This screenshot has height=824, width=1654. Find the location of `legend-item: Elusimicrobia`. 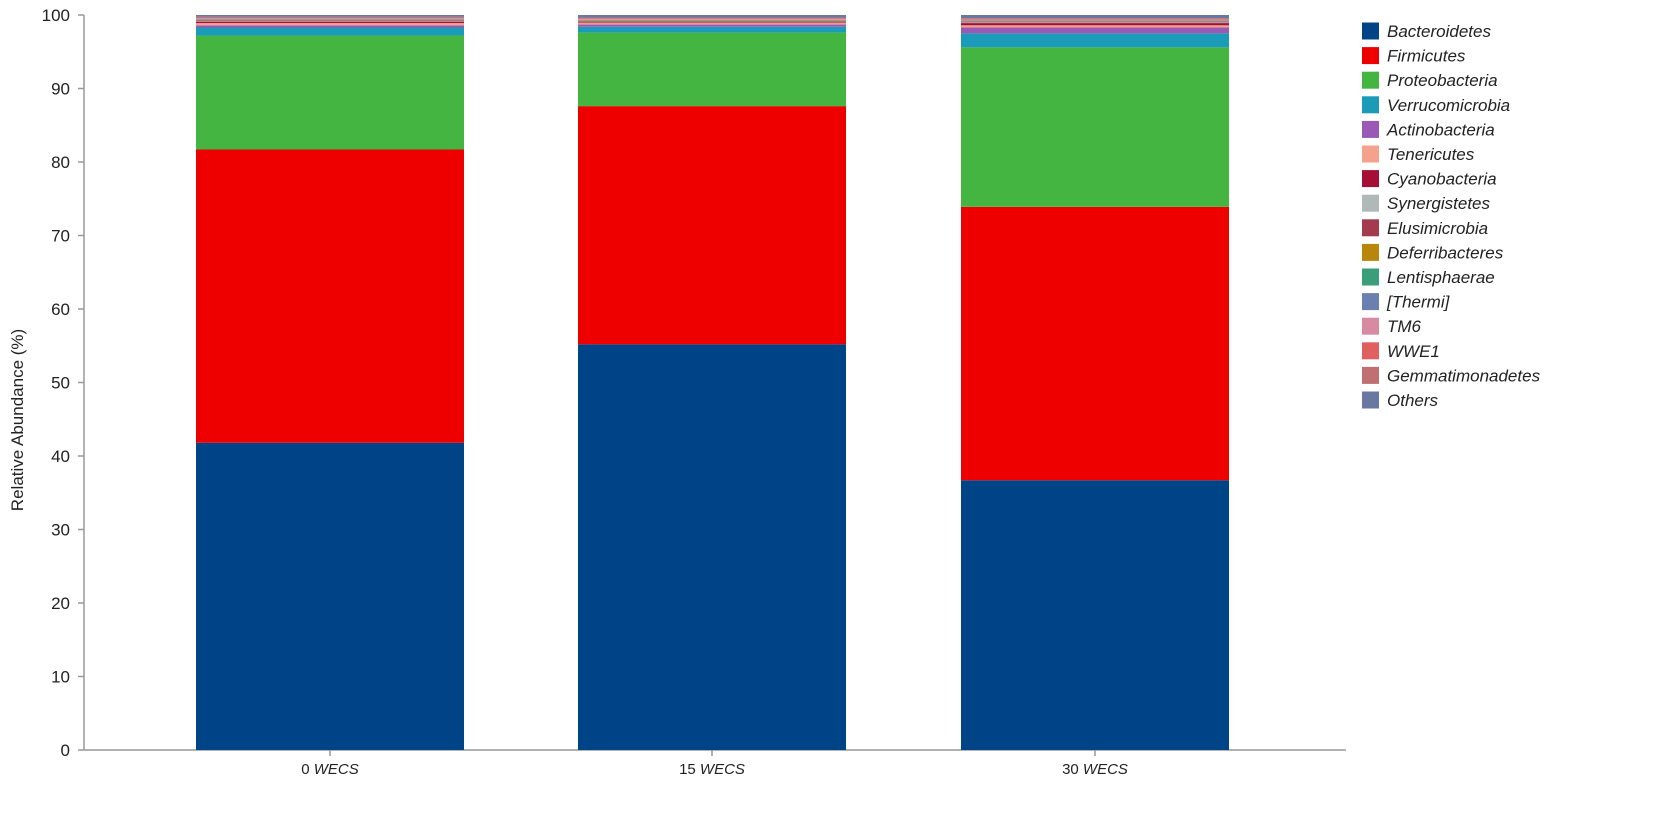

legend-item: Elusimicrobia is located at coordinates (1425, 228).